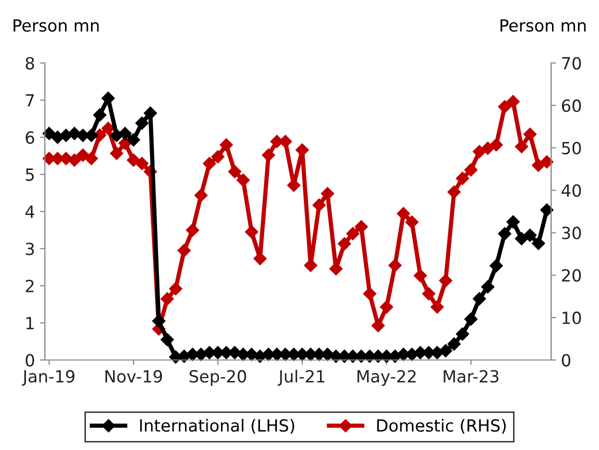 This screenshot has height=450, width=599. I want to click on y2-tick-label: 0, so click(566, 360).